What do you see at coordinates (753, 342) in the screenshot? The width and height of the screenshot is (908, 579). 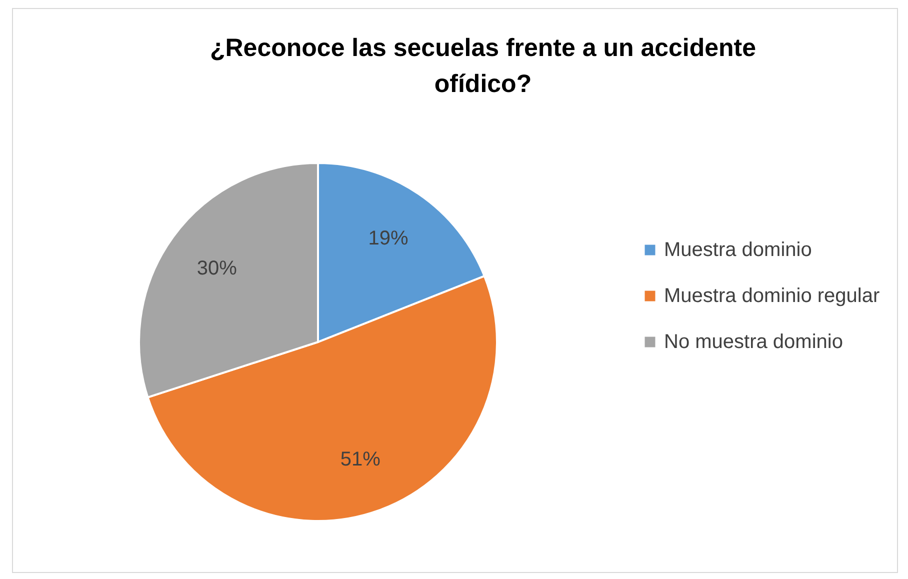 I see `legend-label: No muestra dominio` at bounding box center [753, 342].